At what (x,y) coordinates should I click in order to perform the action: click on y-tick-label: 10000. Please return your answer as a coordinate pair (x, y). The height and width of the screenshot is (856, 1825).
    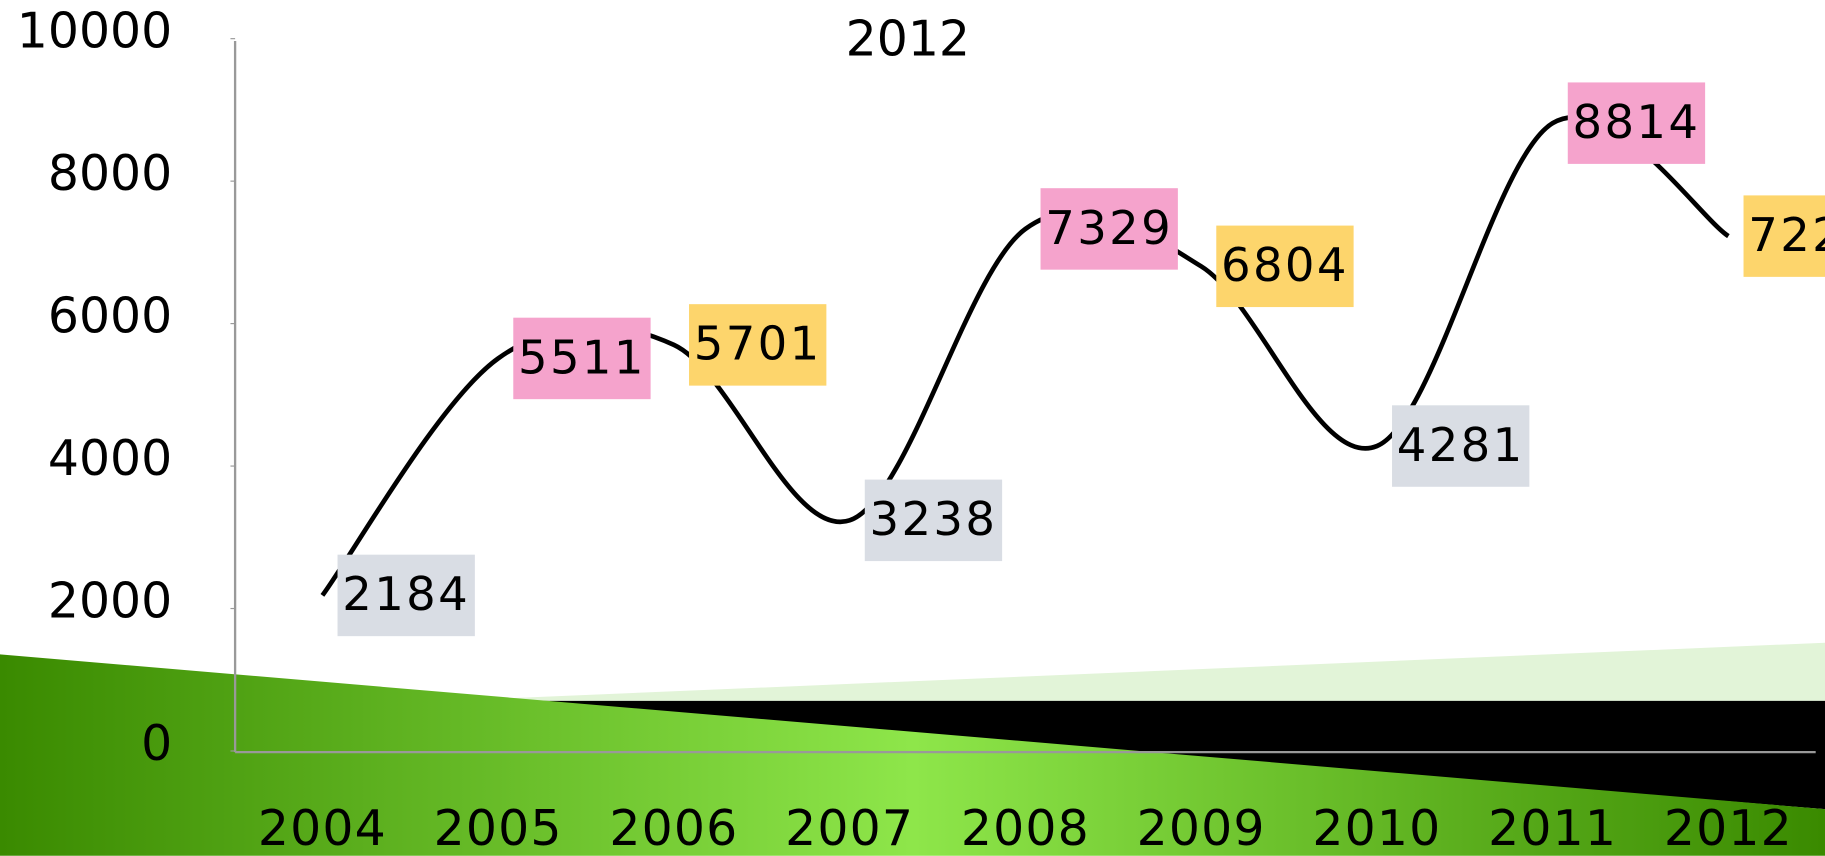
    Looking at the image, I should click on (94, 31).